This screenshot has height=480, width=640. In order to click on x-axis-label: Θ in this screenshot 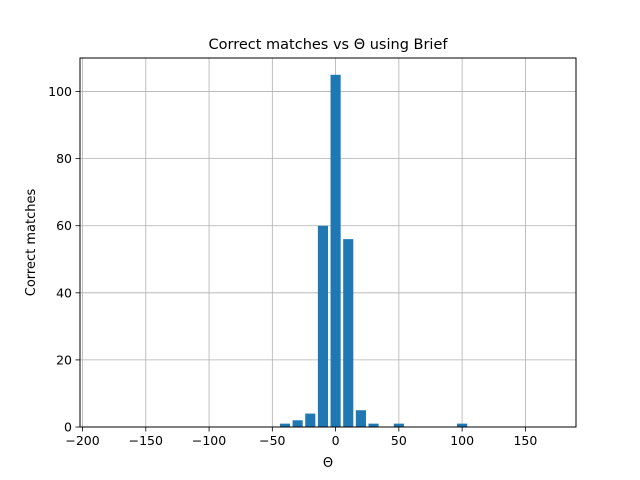, I will do `click(328, 463)`.